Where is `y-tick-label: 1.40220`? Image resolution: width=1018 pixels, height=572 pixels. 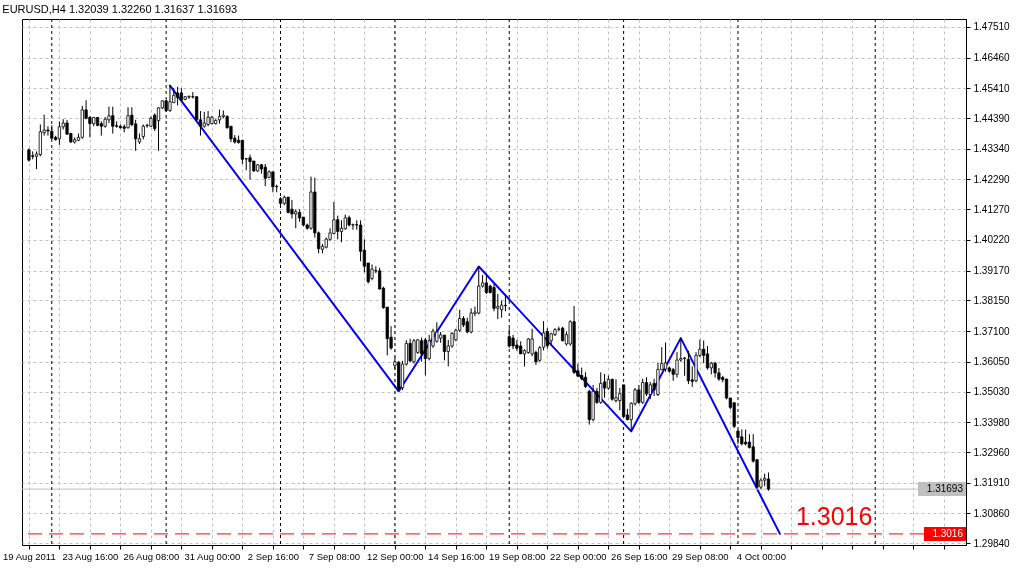
y-tick-label: 1.40220 is located at coordinates (992, 240).